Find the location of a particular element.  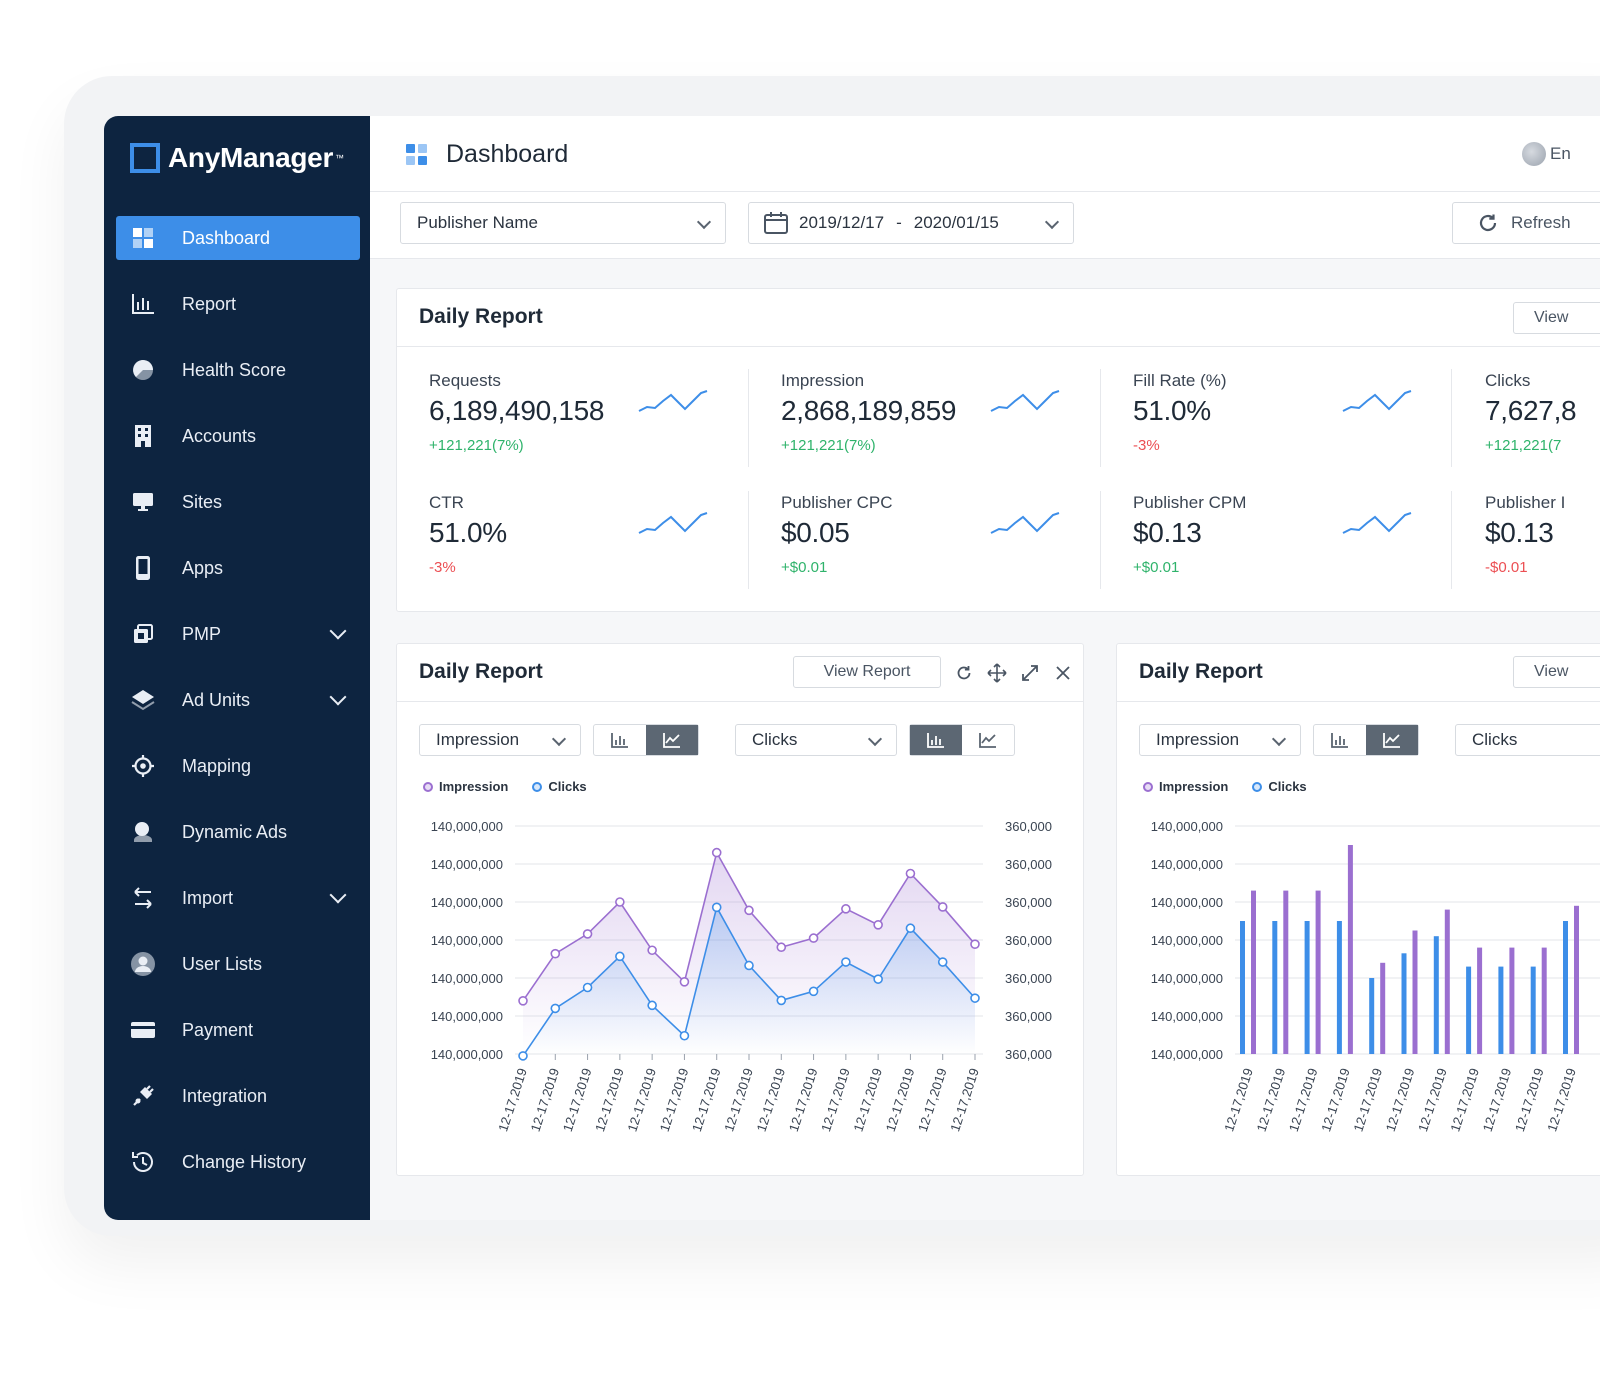

sidebar-item-user-lists: User Lists is located at coordinates (238, 964).